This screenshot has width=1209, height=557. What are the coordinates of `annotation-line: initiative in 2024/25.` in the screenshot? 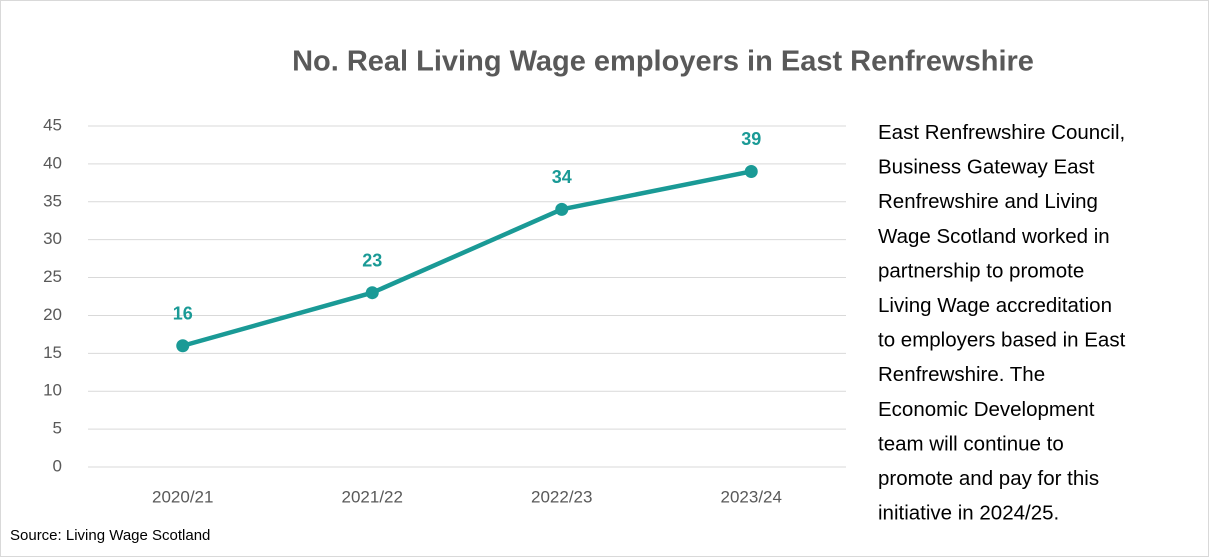 It's located at (968, 513).